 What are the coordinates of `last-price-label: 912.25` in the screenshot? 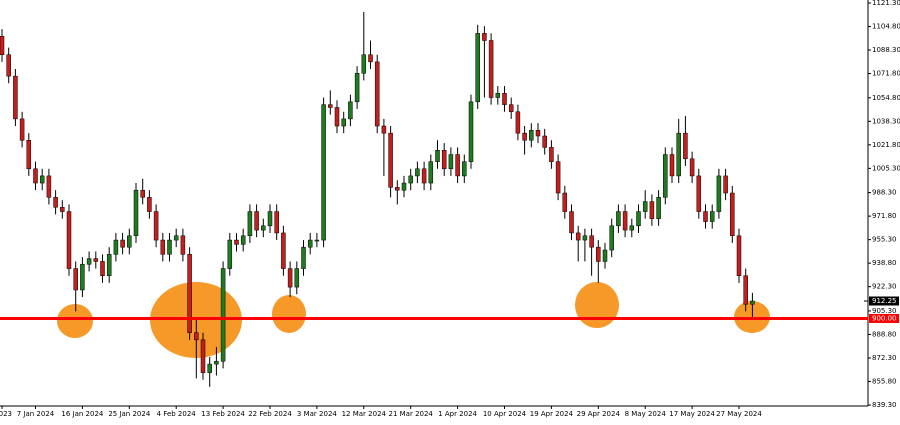 It's located at (884, 301).